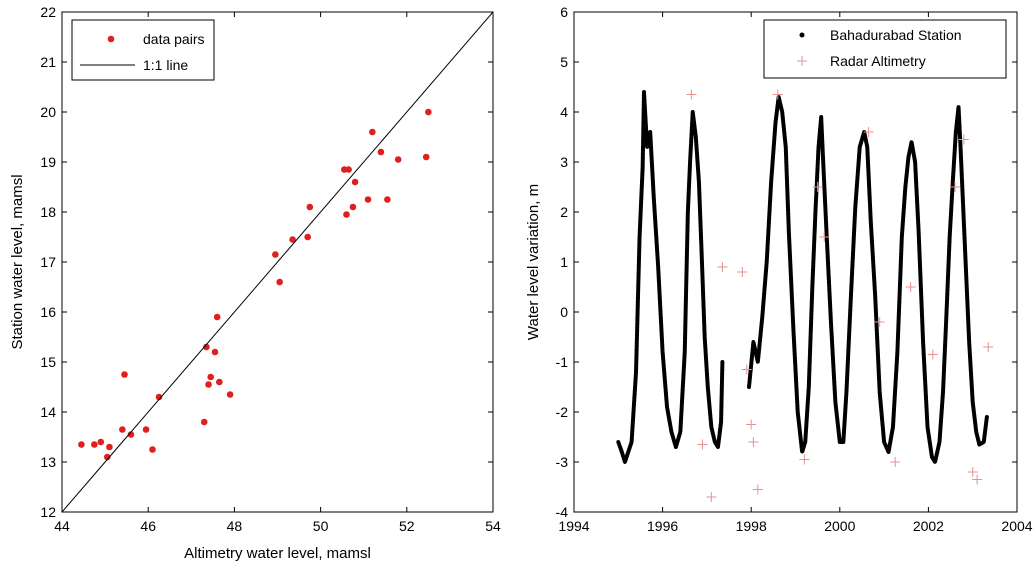 This screenshot has height=566, width=1034. I want to click on legend-marker-altimetry, so click(802, 61).